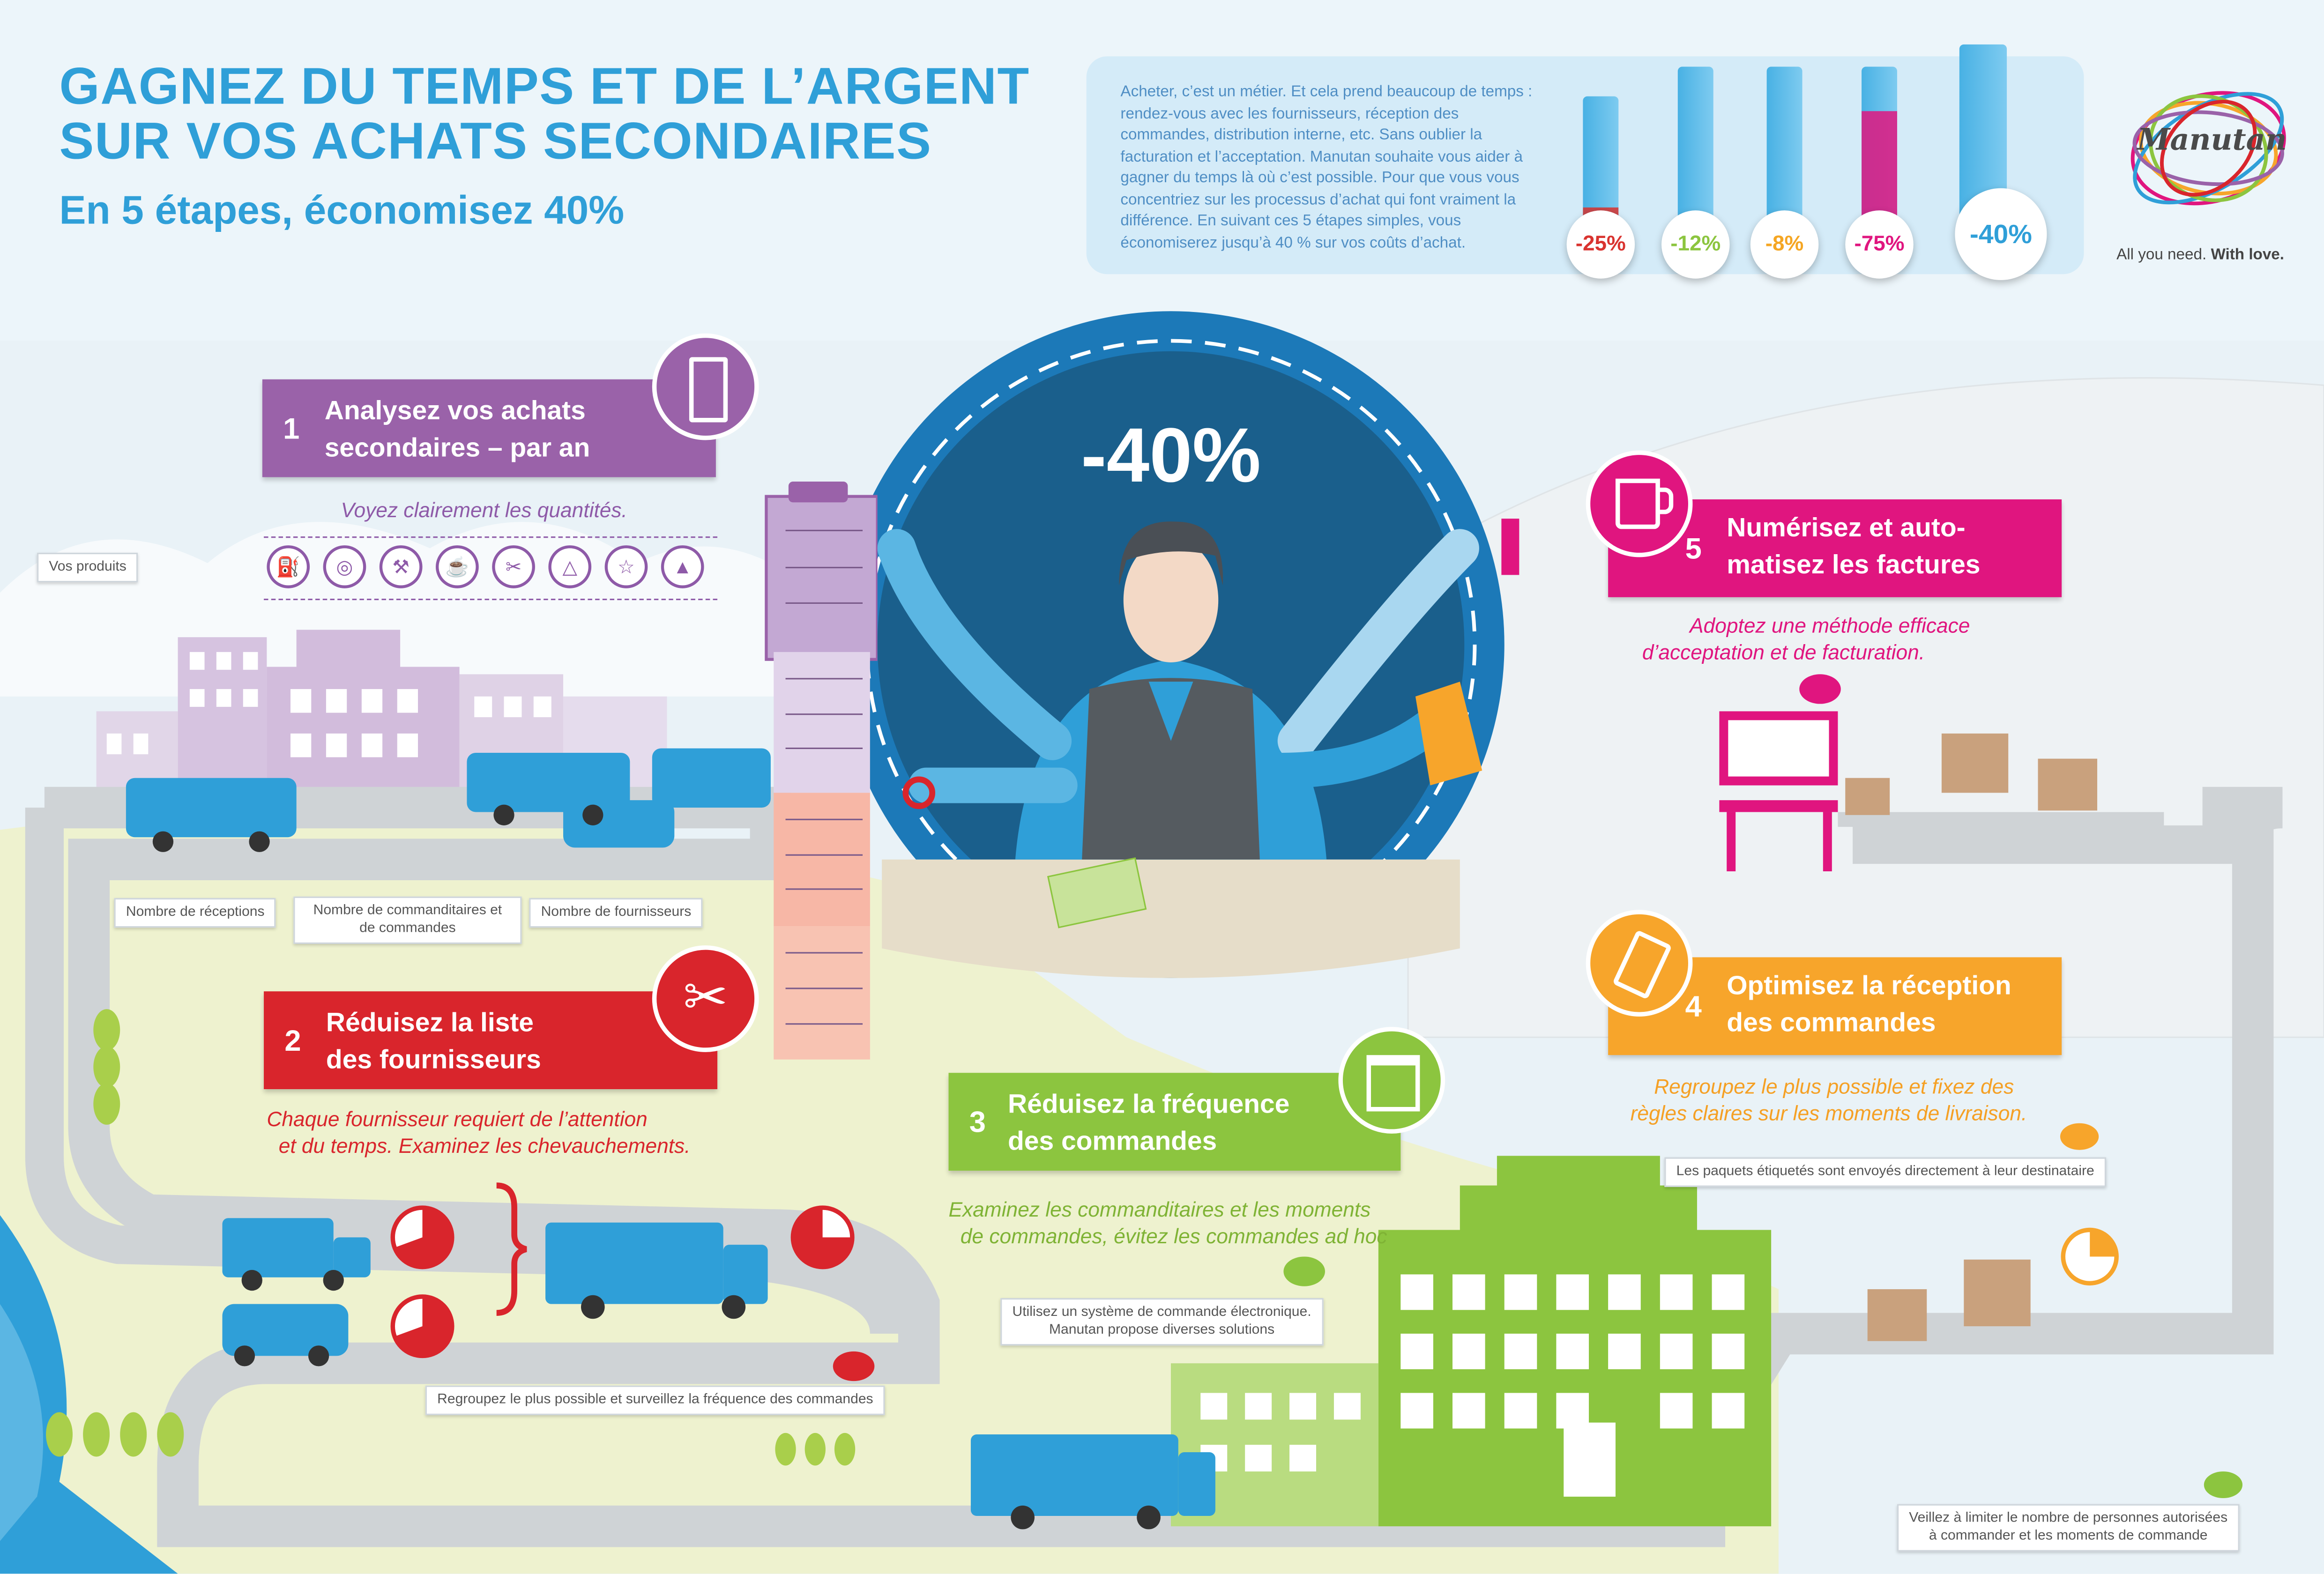 The height and width of the screenshot is (1574, 2324). Describe the element at coordinates (484, 509) in the screenshot. I see `step-1-tip: Voyez clairement les quantités.` at that location.